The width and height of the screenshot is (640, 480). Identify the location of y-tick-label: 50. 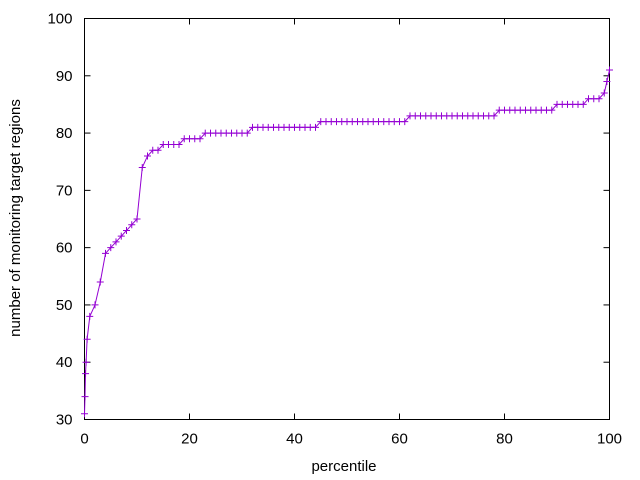
(64, 305).